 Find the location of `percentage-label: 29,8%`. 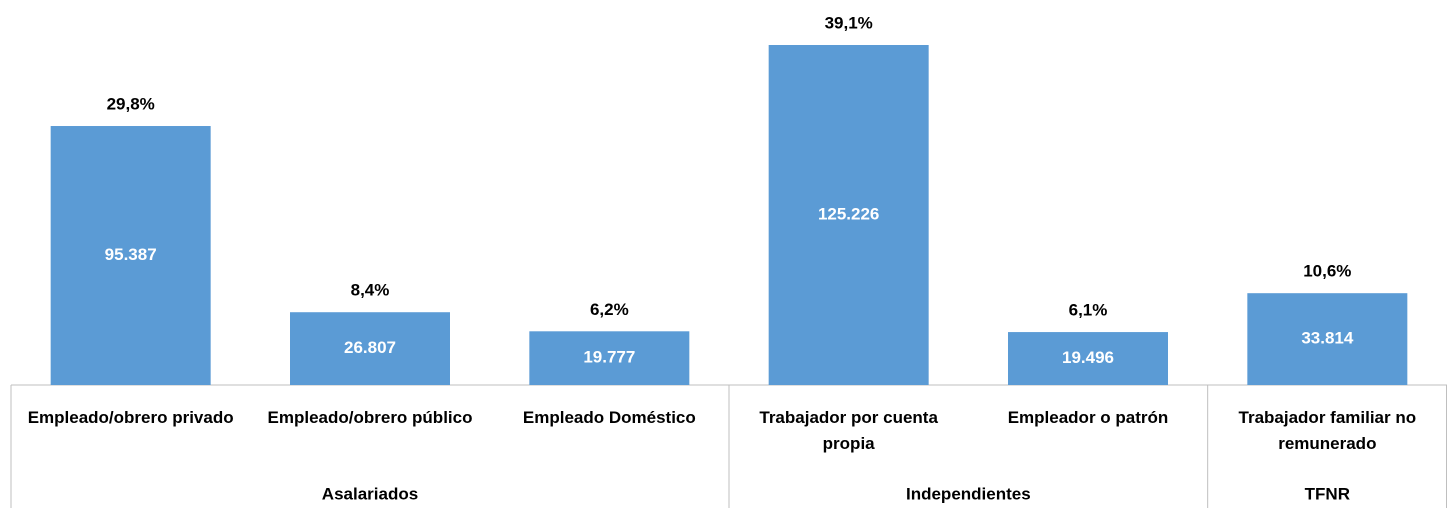

percentage-label: 29,8% is located at coordinates (131, 103).